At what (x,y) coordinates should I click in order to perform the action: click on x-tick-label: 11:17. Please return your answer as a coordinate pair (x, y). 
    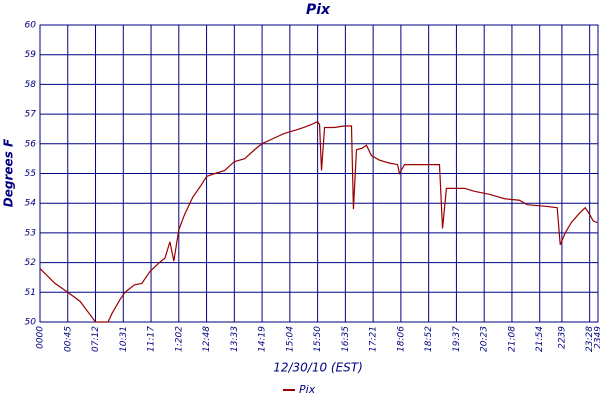
    Looking at the image, I should click on (152, 339).